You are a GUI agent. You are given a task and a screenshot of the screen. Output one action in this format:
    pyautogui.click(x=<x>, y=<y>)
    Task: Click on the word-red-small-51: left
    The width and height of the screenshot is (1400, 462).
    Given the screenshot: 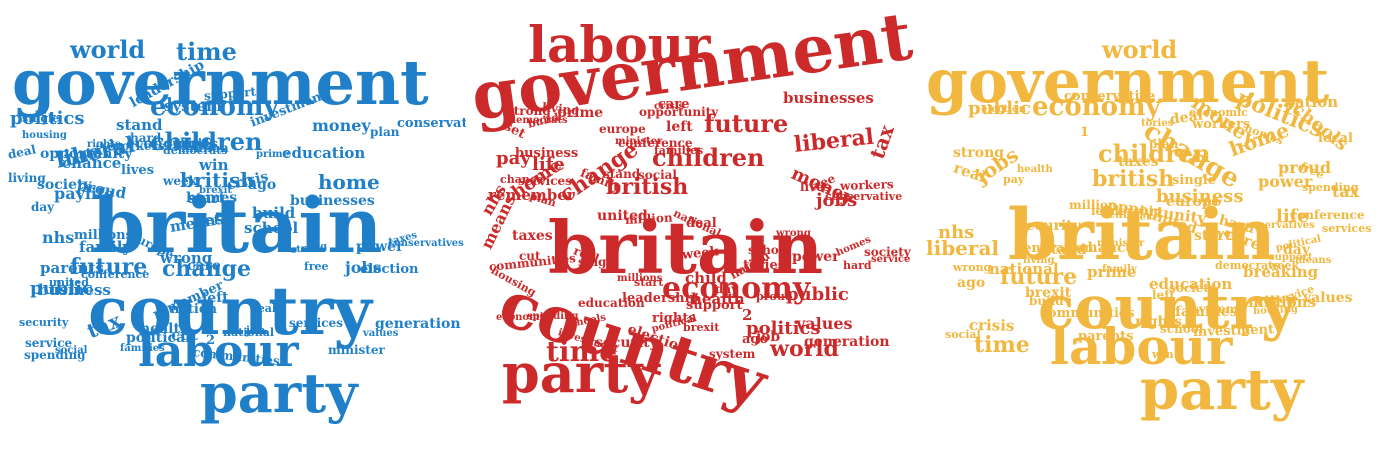 What is the action you would take?
    pyautogui.click(x=679, y=127)
    